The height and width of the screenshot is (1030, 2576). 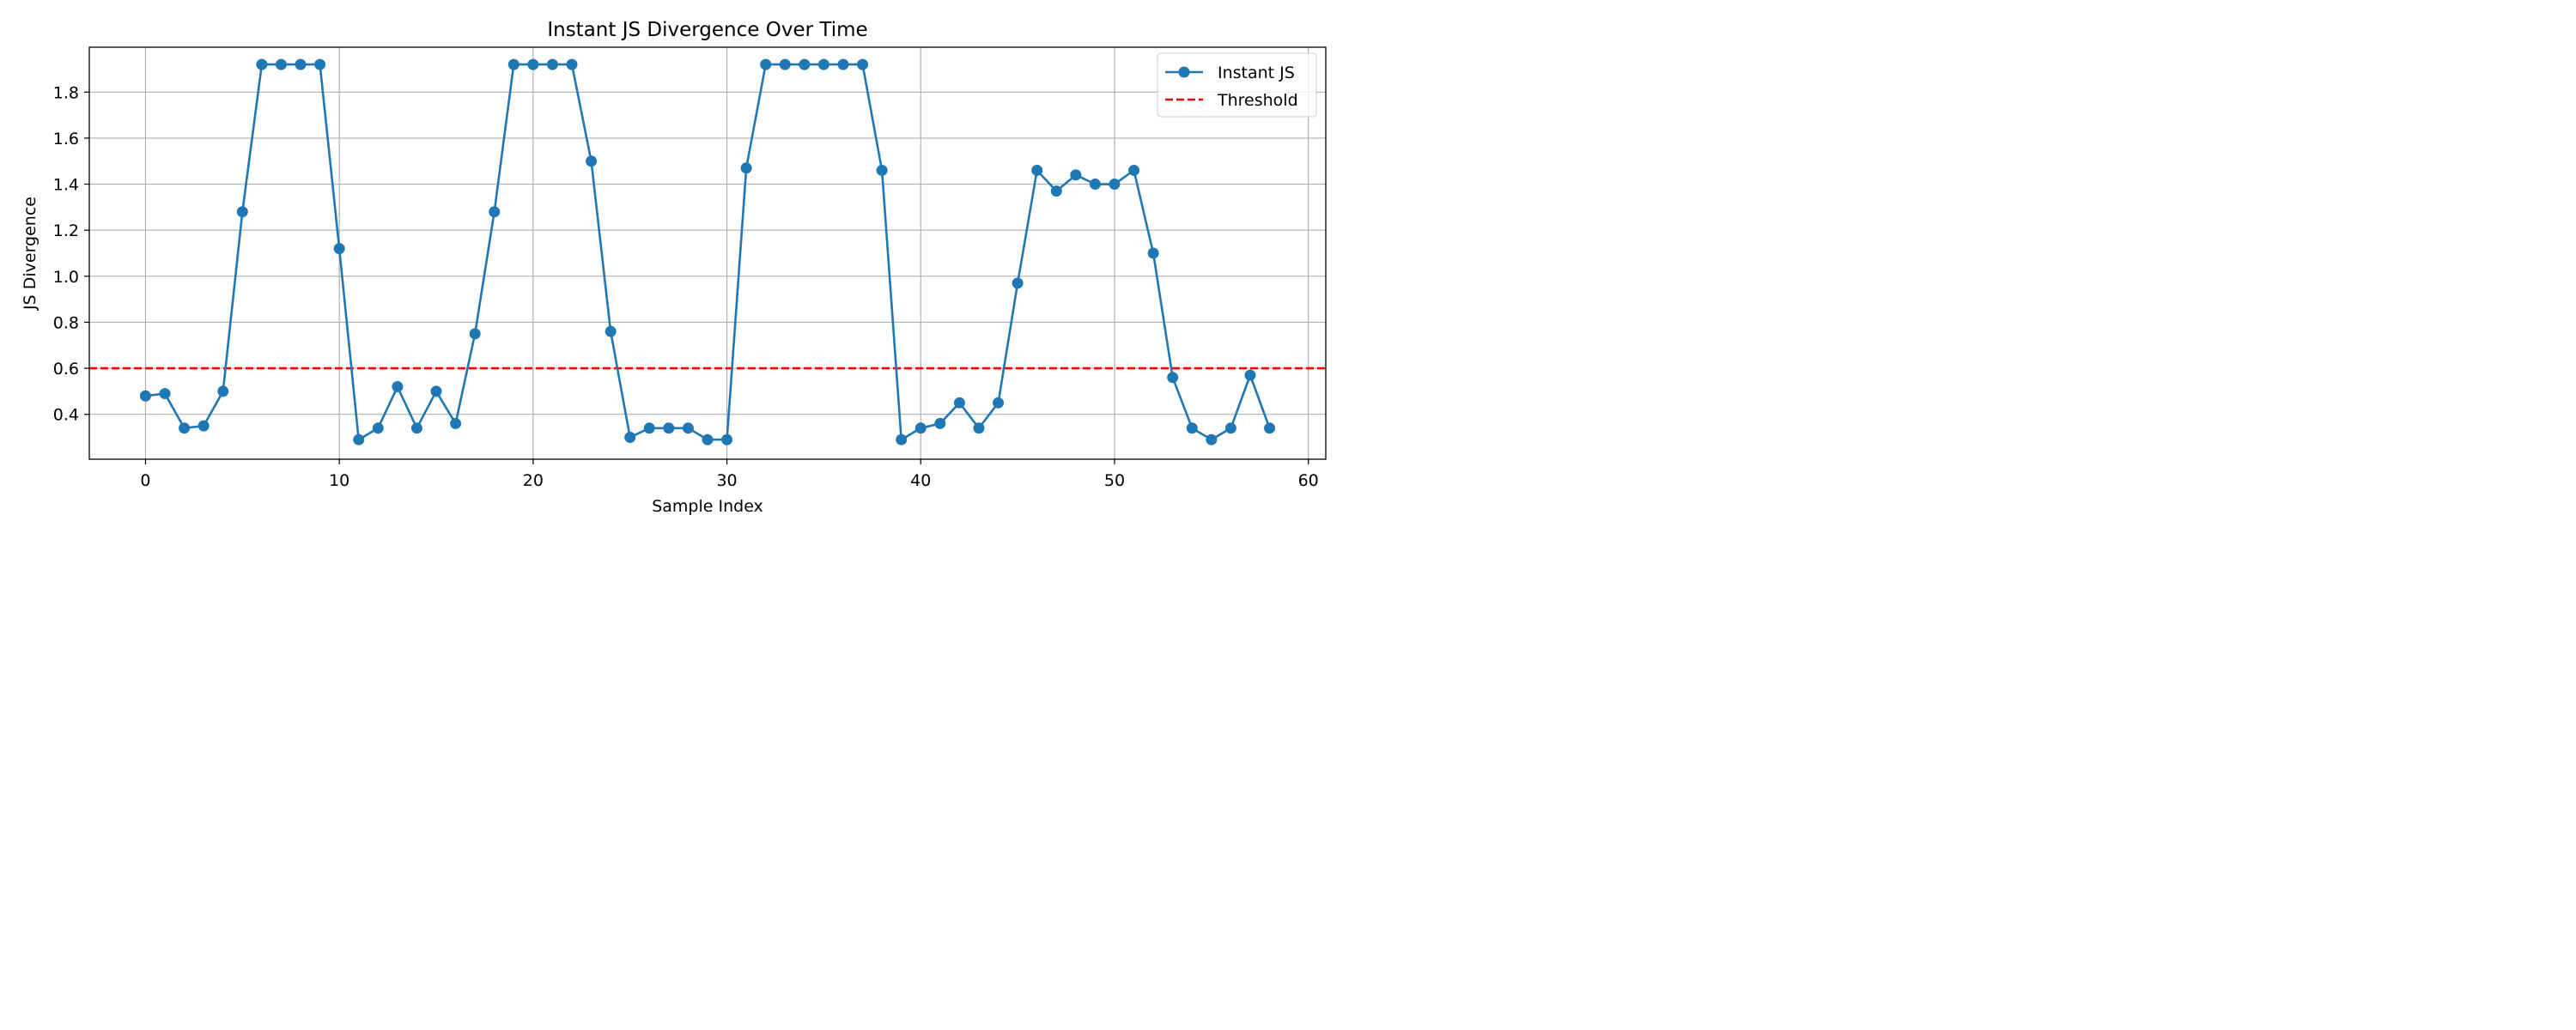 What do you see at coordinates (533, 480) in the screenshot?
I see `x-tick-label: 20` at bounding box center [533, 480].